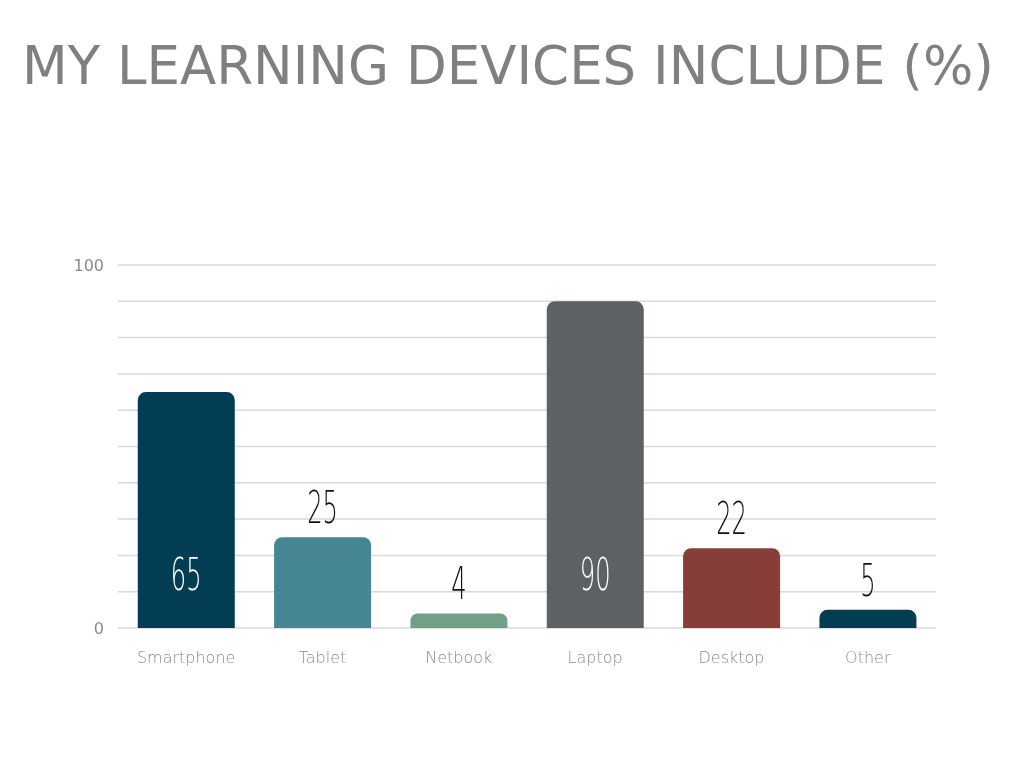 The height and width of the screenshot is (768, 1024). What do you see at coordinates (322, 508) in the screenshot?
I see `data-label: 25` at bounding box center [322, 508].